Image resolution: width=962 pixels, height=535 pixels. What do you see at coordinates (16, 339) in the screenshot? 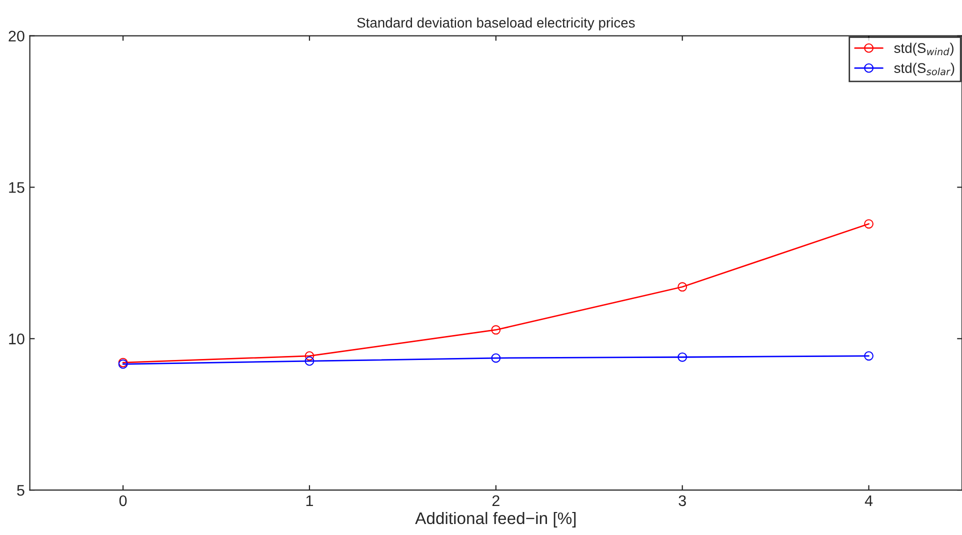
I see `y-tick-label: 10` at bounding box center [16, 339].